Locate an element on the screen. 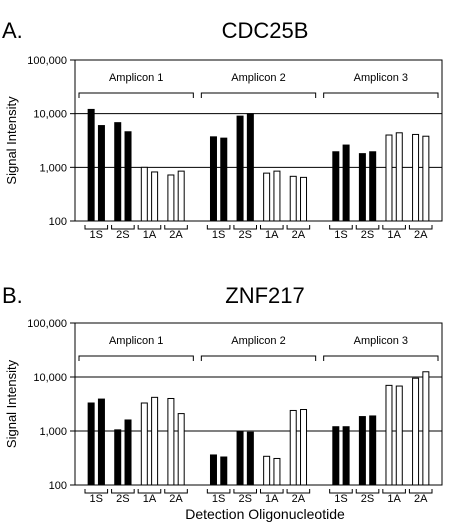 The height and width of the screenshot is (528, 456). panel-label: A. is located at coordinates (12, 30).